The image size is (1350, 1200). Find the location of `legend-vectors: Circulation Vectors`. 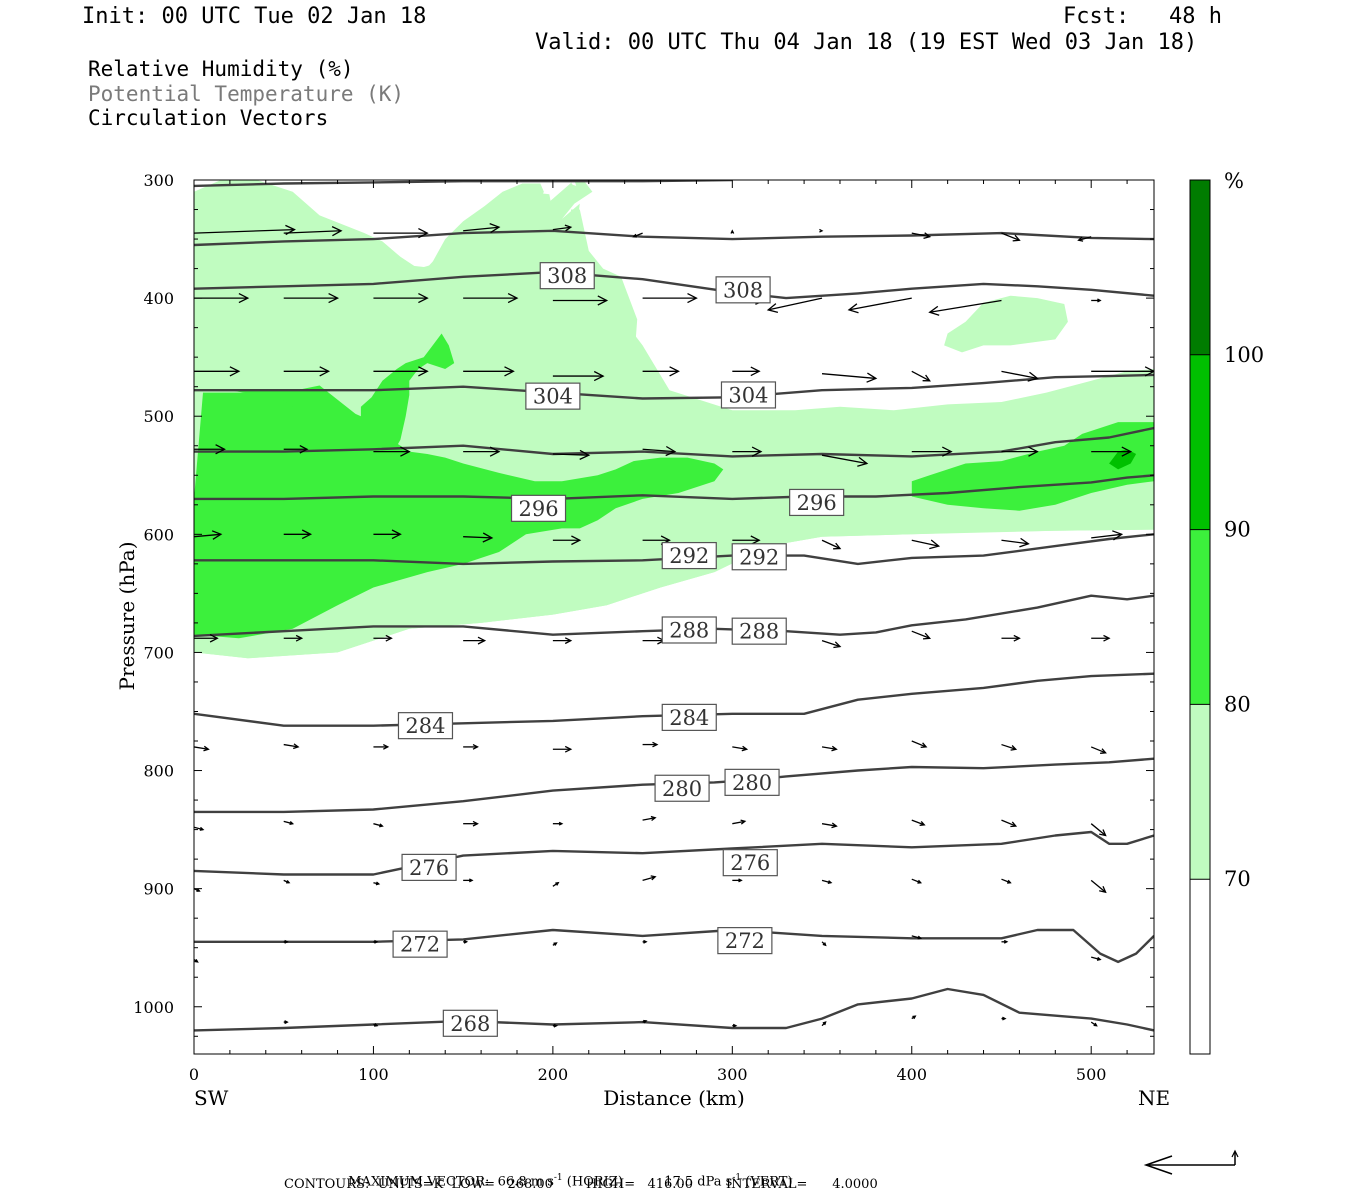

legend-vectors: Circulation Vectors is located at coordinates (208, 118).